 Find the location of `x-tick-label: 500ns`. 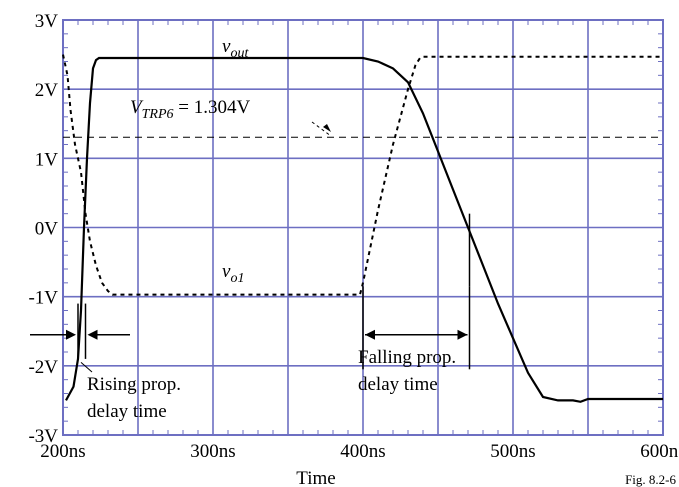

x-tick-label: 500ns is located at coordinates (512, 451).